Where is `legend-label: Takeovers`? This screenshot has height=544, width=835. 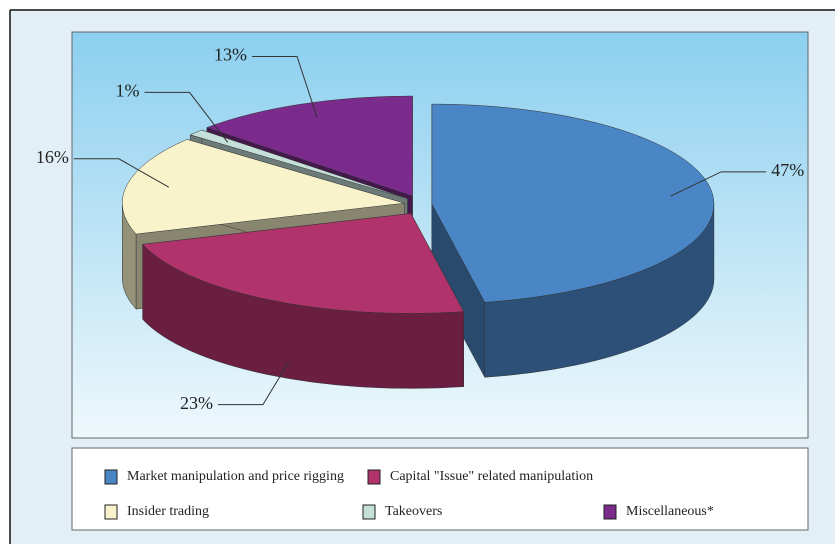
legend-label: Takeovers is located at coordinates (413, 511).